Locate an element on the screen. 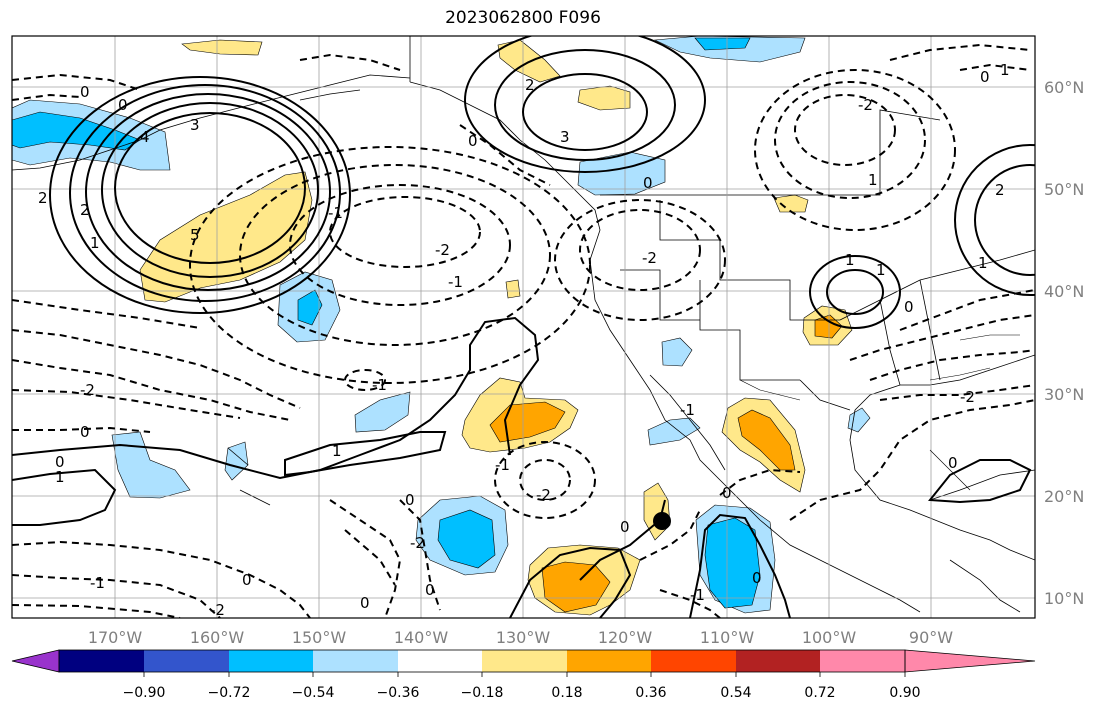 This screenshot has height=712, width=1105. lon-label: 140°W is located at coordinates (421, 637).